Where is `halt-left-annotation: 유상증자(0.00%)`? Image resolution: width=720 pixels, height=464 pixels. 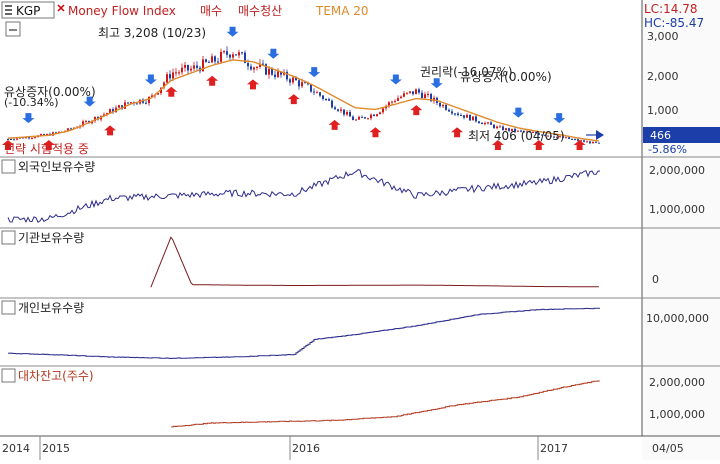 halt-left-annotation: 유상증자(0.00%) is located at coordinates (50, 92).